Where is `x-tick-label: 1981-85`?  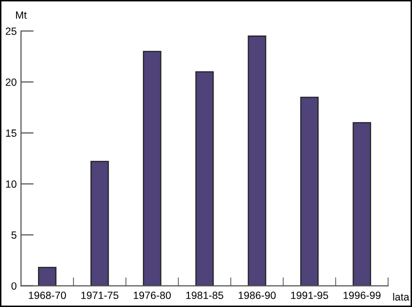 x-tick-label: 1981-85 is located at coordinates (205, 296).